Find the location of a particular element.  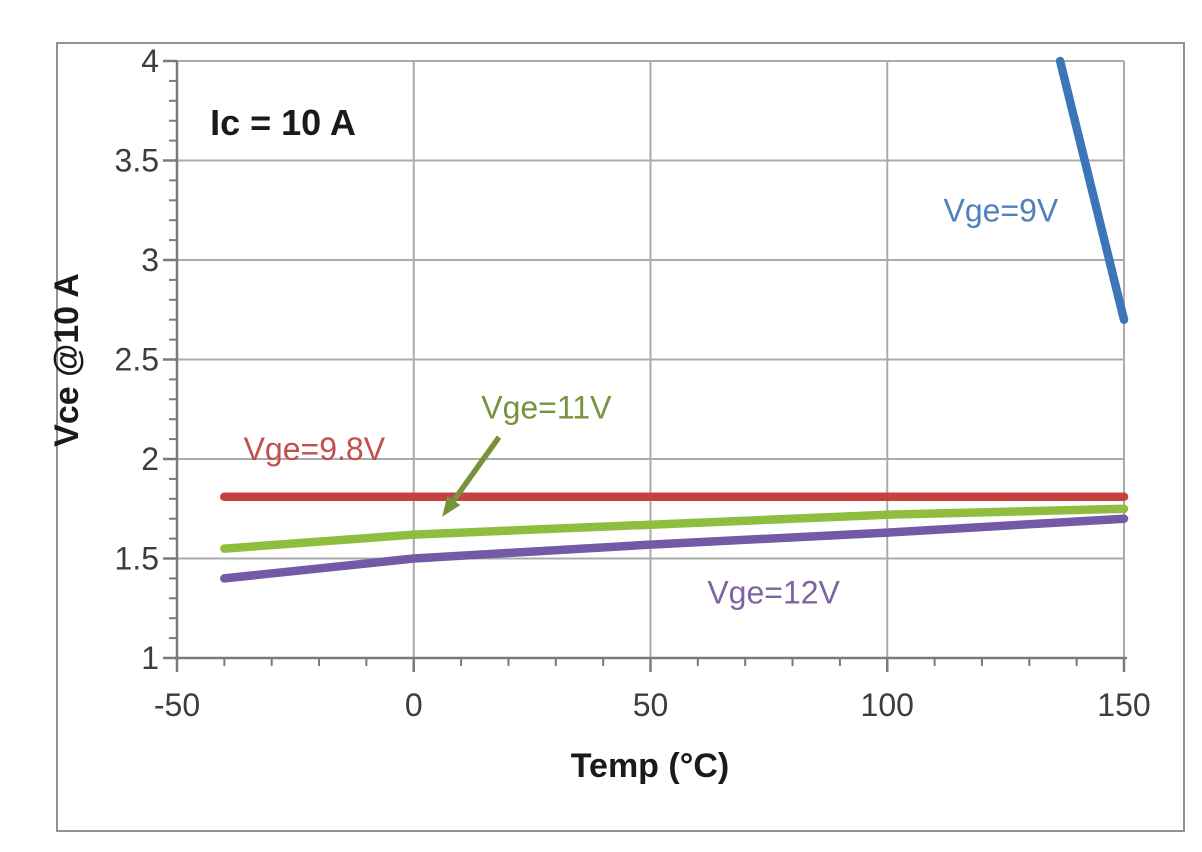

y-axis-title: Vce @10 A is located at coordinates (67, 360).